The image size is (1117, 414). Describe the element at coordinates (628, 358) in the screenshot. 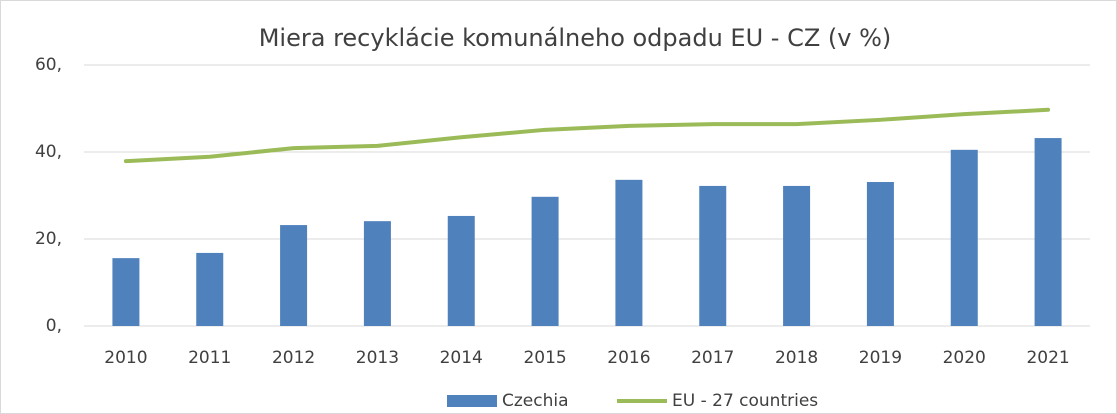

I see `x-tick-label: 2016` at that location.